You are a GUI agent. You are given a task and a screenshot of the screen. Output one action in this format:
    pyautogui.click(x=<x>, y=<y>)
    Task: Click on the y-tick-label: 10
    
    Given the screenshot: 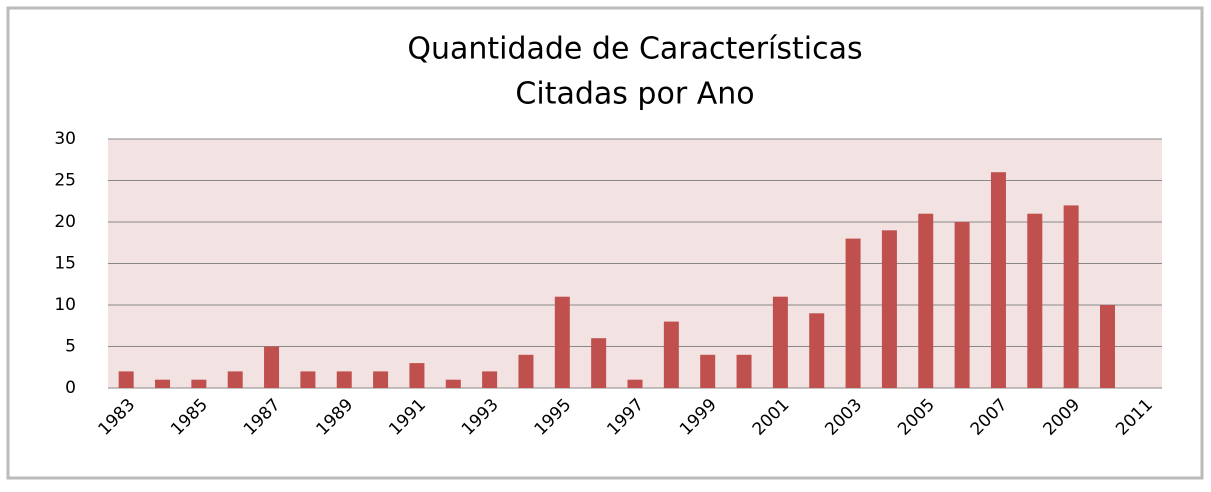 What is the action you would take?
    pyautogui.click(x=65, y=305)
    